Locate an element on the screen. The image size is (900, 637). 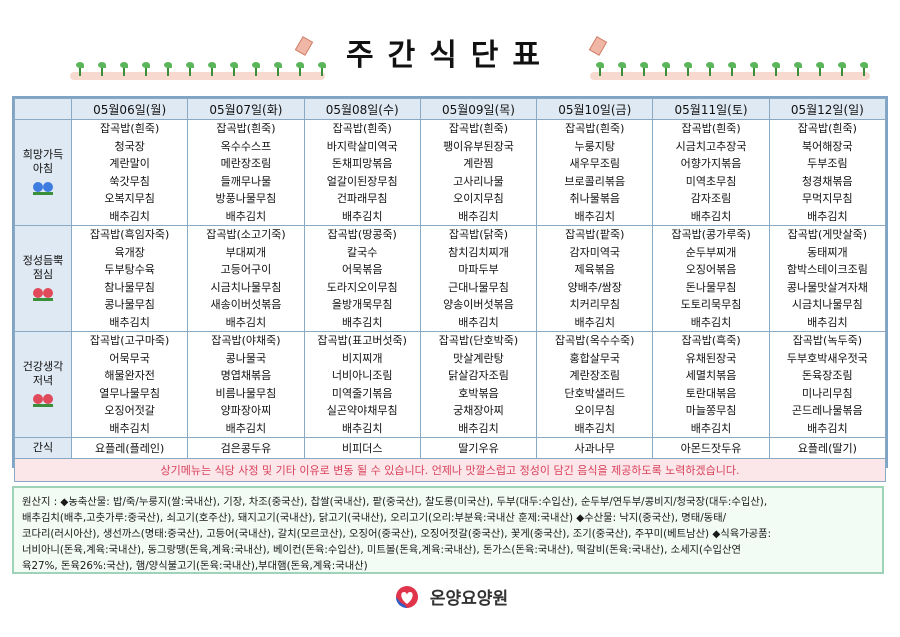
flower-icon is located at coordinates (43, 294).